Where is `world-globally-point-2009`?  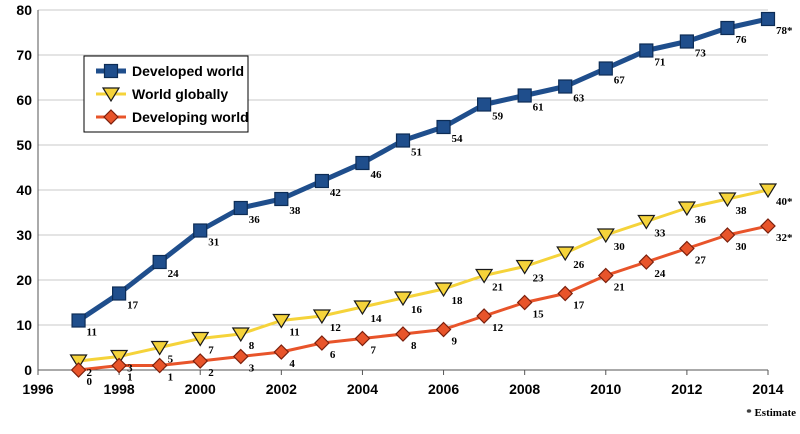
world-globally-point-2009 is located at coordinates (565, 254).